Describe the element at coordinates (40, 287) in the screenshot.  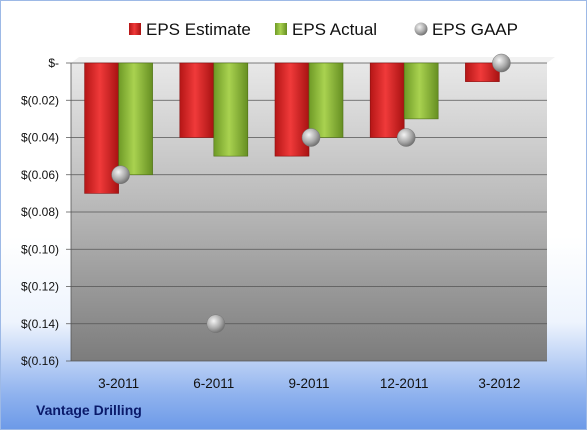
I see `y-tick-label: $(0.12)` at that location.